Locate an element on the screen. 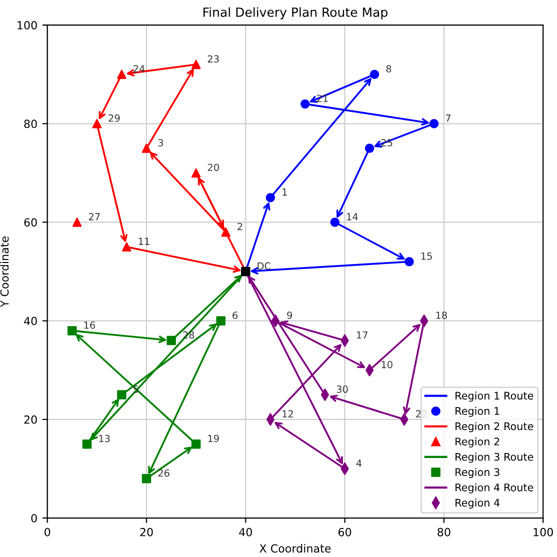  annotation: 15 is located at coordinates (426, 256).